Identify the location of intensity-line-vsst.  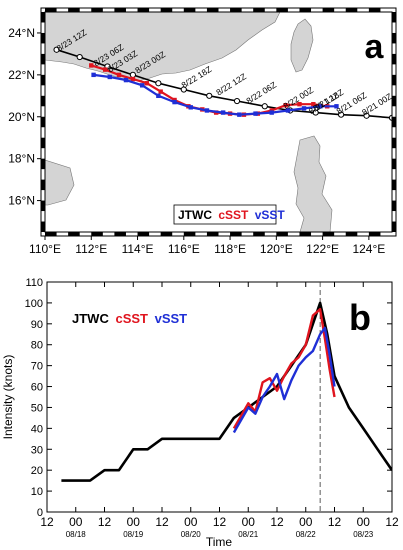
(284, 380).